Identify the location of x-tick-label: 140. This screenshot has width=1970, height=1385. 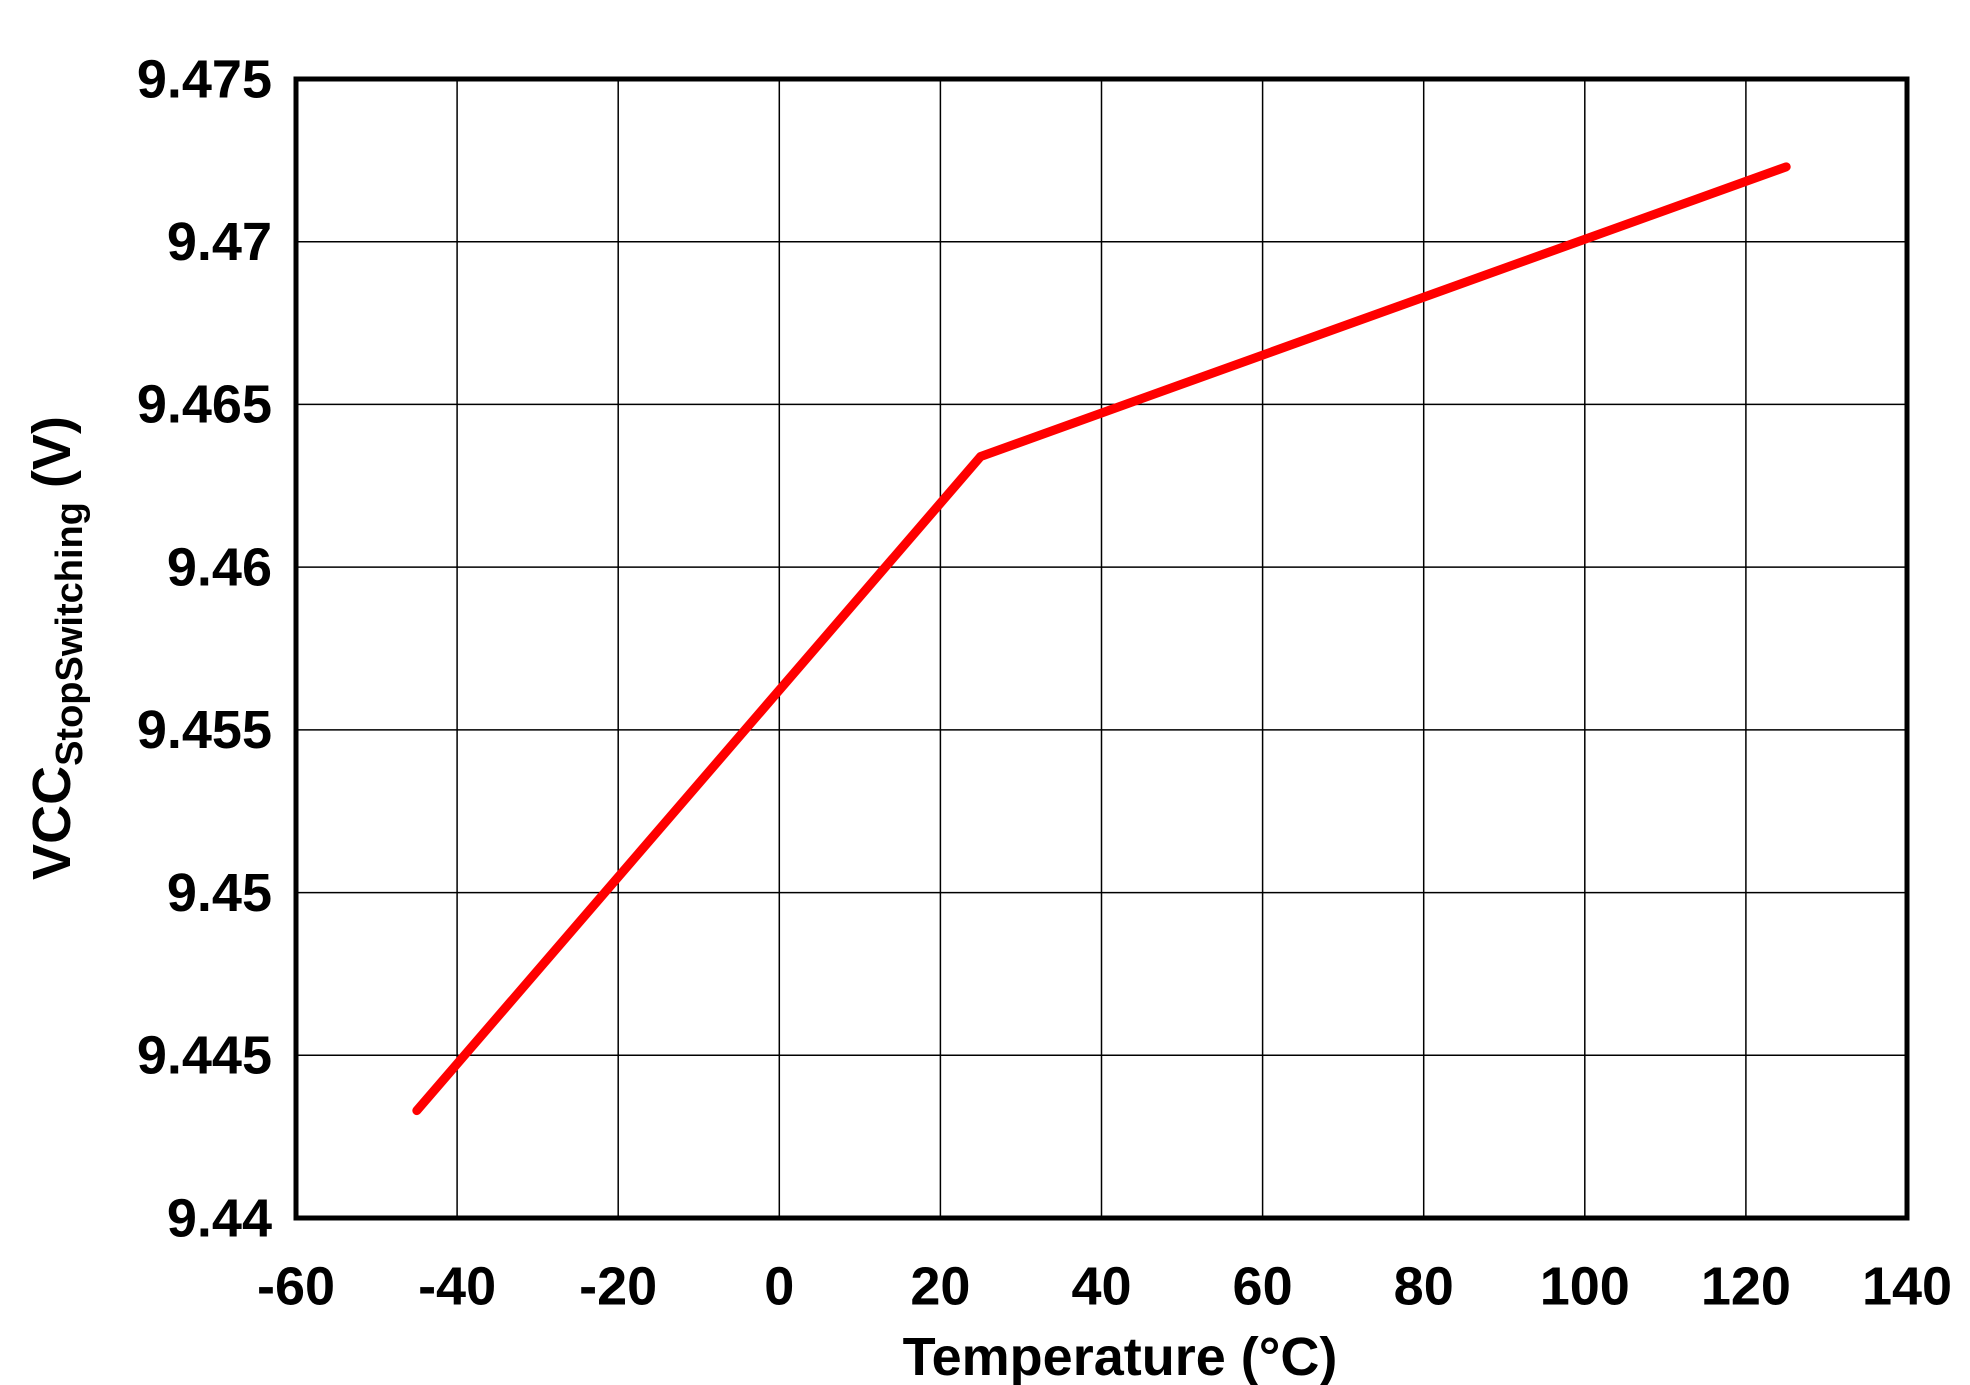
(1907, 1286).